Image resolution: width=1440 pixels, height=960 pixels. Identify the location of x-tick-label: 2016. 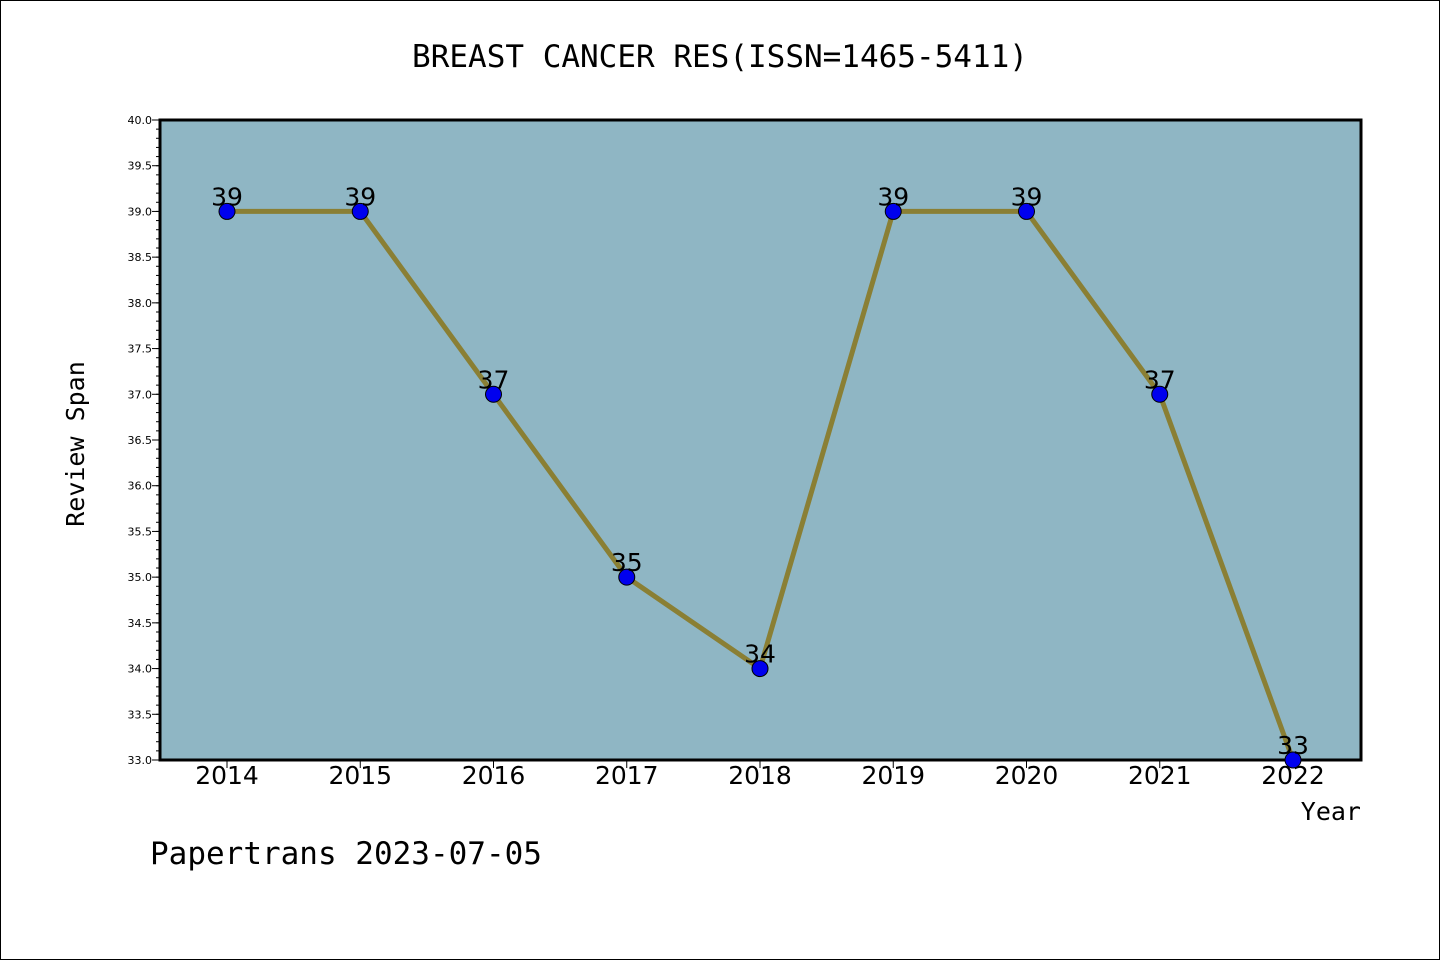
(494, 775).